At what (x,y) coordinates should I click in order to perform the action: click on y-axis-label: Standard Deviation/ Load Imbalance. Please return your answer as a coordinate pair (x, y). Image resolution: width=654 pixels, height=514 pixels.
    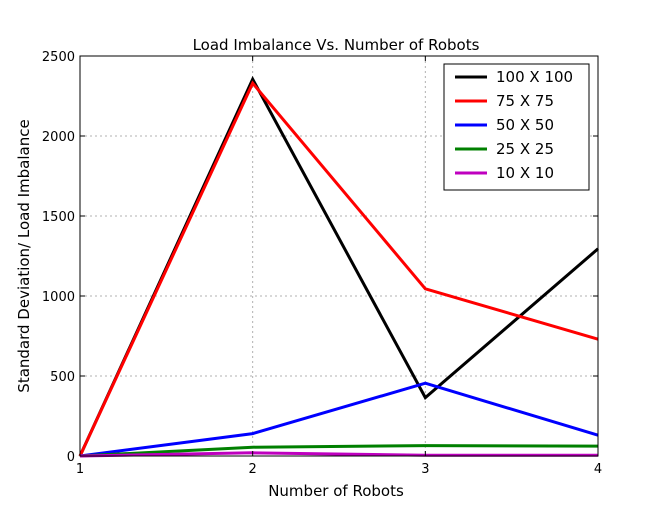
    Looking at the image, I should click on (24, 255).